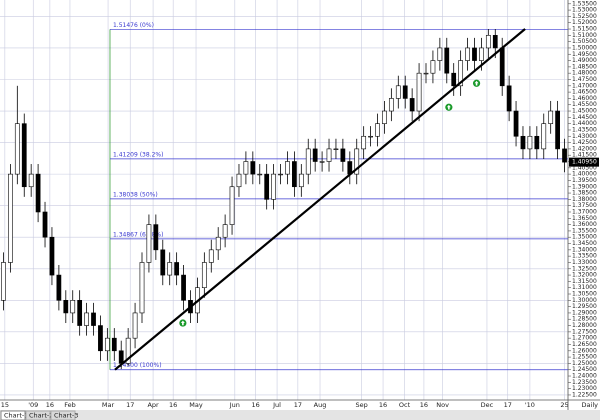 The height and width of the screenshot is (420, 600). Describe the element at coordinates (584, 155) in the screenshot. I see `y-tick-label: 1.41500` at that location.